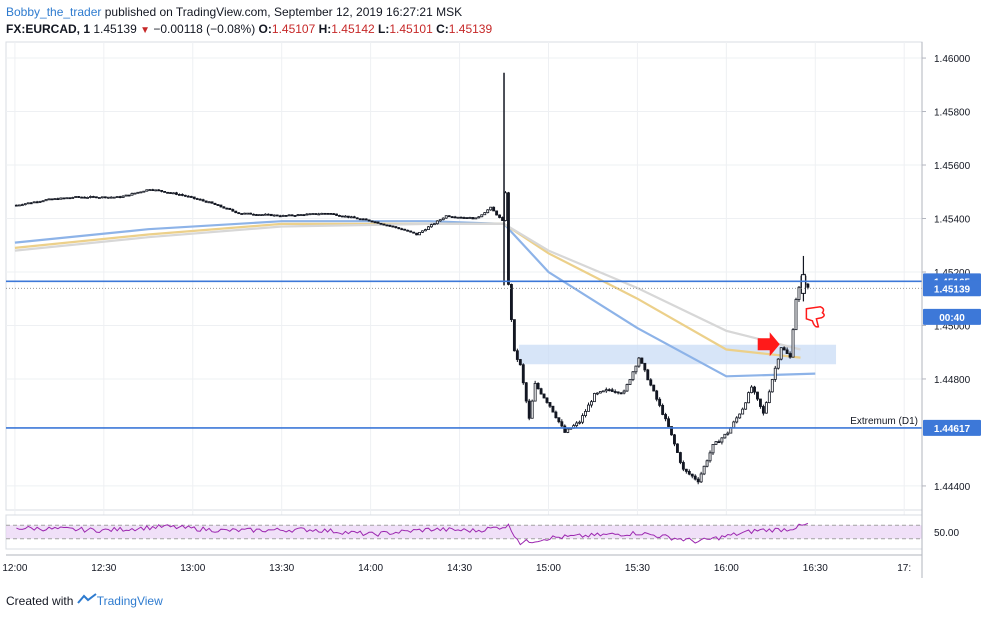 The height and width of the screenshot is (618, 988). Describe the element at coordinates (103, 568) in the screenshot. I see `time-tick-label: 12:30` at that location.